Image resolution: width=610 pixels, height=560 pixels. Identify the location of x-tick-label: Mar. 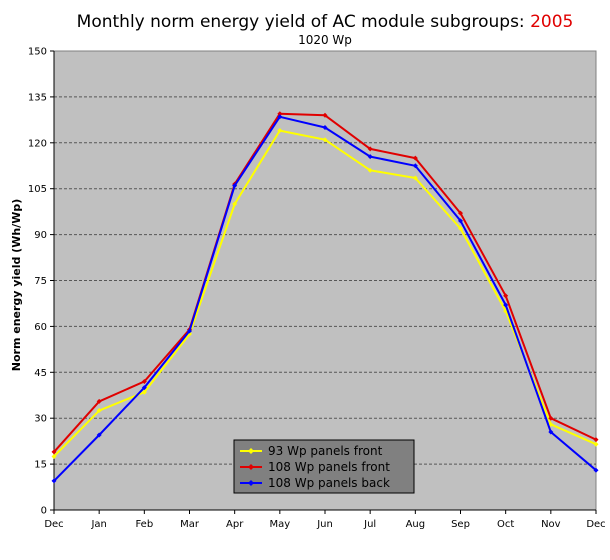
(190, 524).